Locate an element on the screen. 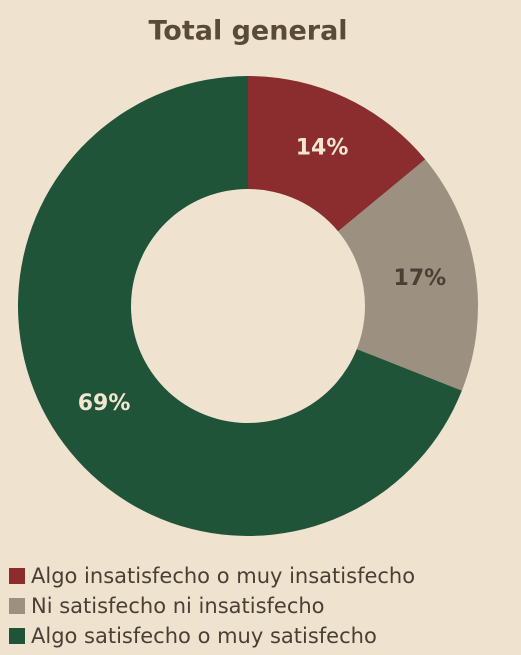 The height and width of the screenshot is (655, 521). slice-label: 69% is located at coordinates (104, 403).